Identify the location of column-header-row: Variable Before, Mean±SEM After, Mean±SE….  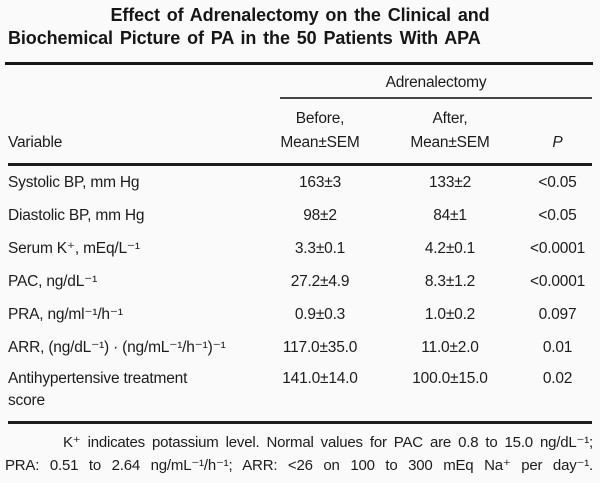
(300, 132).